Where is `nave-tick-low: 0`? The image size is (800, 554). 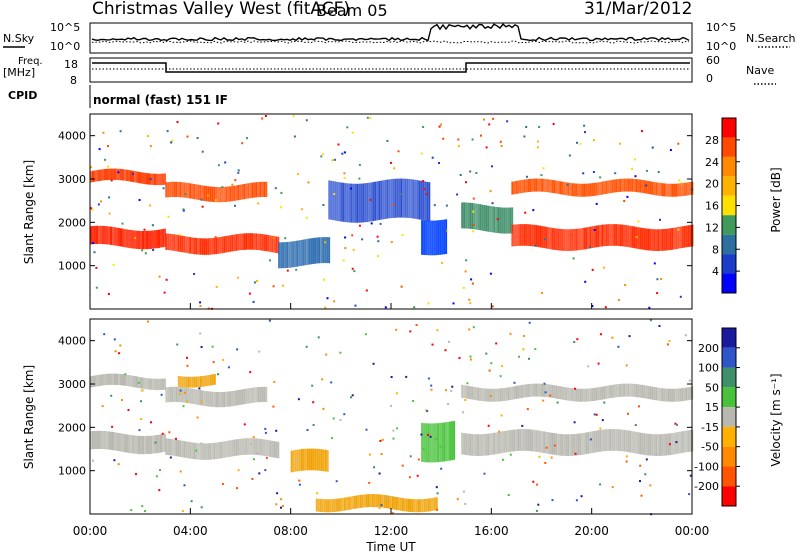
nave-tick-low: 0 is located at coordinates (709, 78).